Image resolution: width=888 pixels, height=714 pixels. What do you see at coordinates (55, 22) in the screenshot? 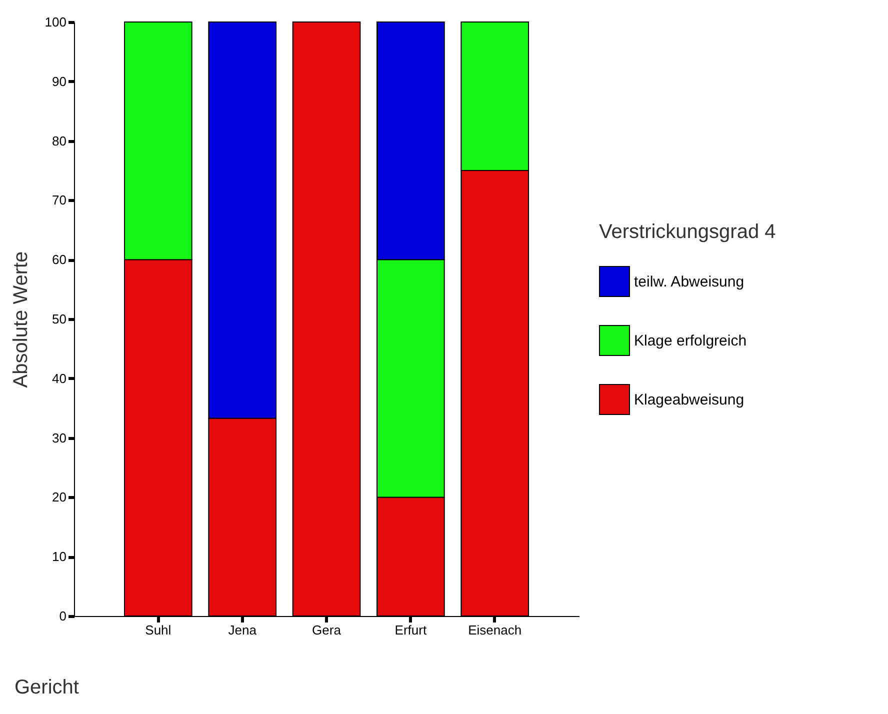
I see `y-tick-label: 100` at bounding box center [55, 22].